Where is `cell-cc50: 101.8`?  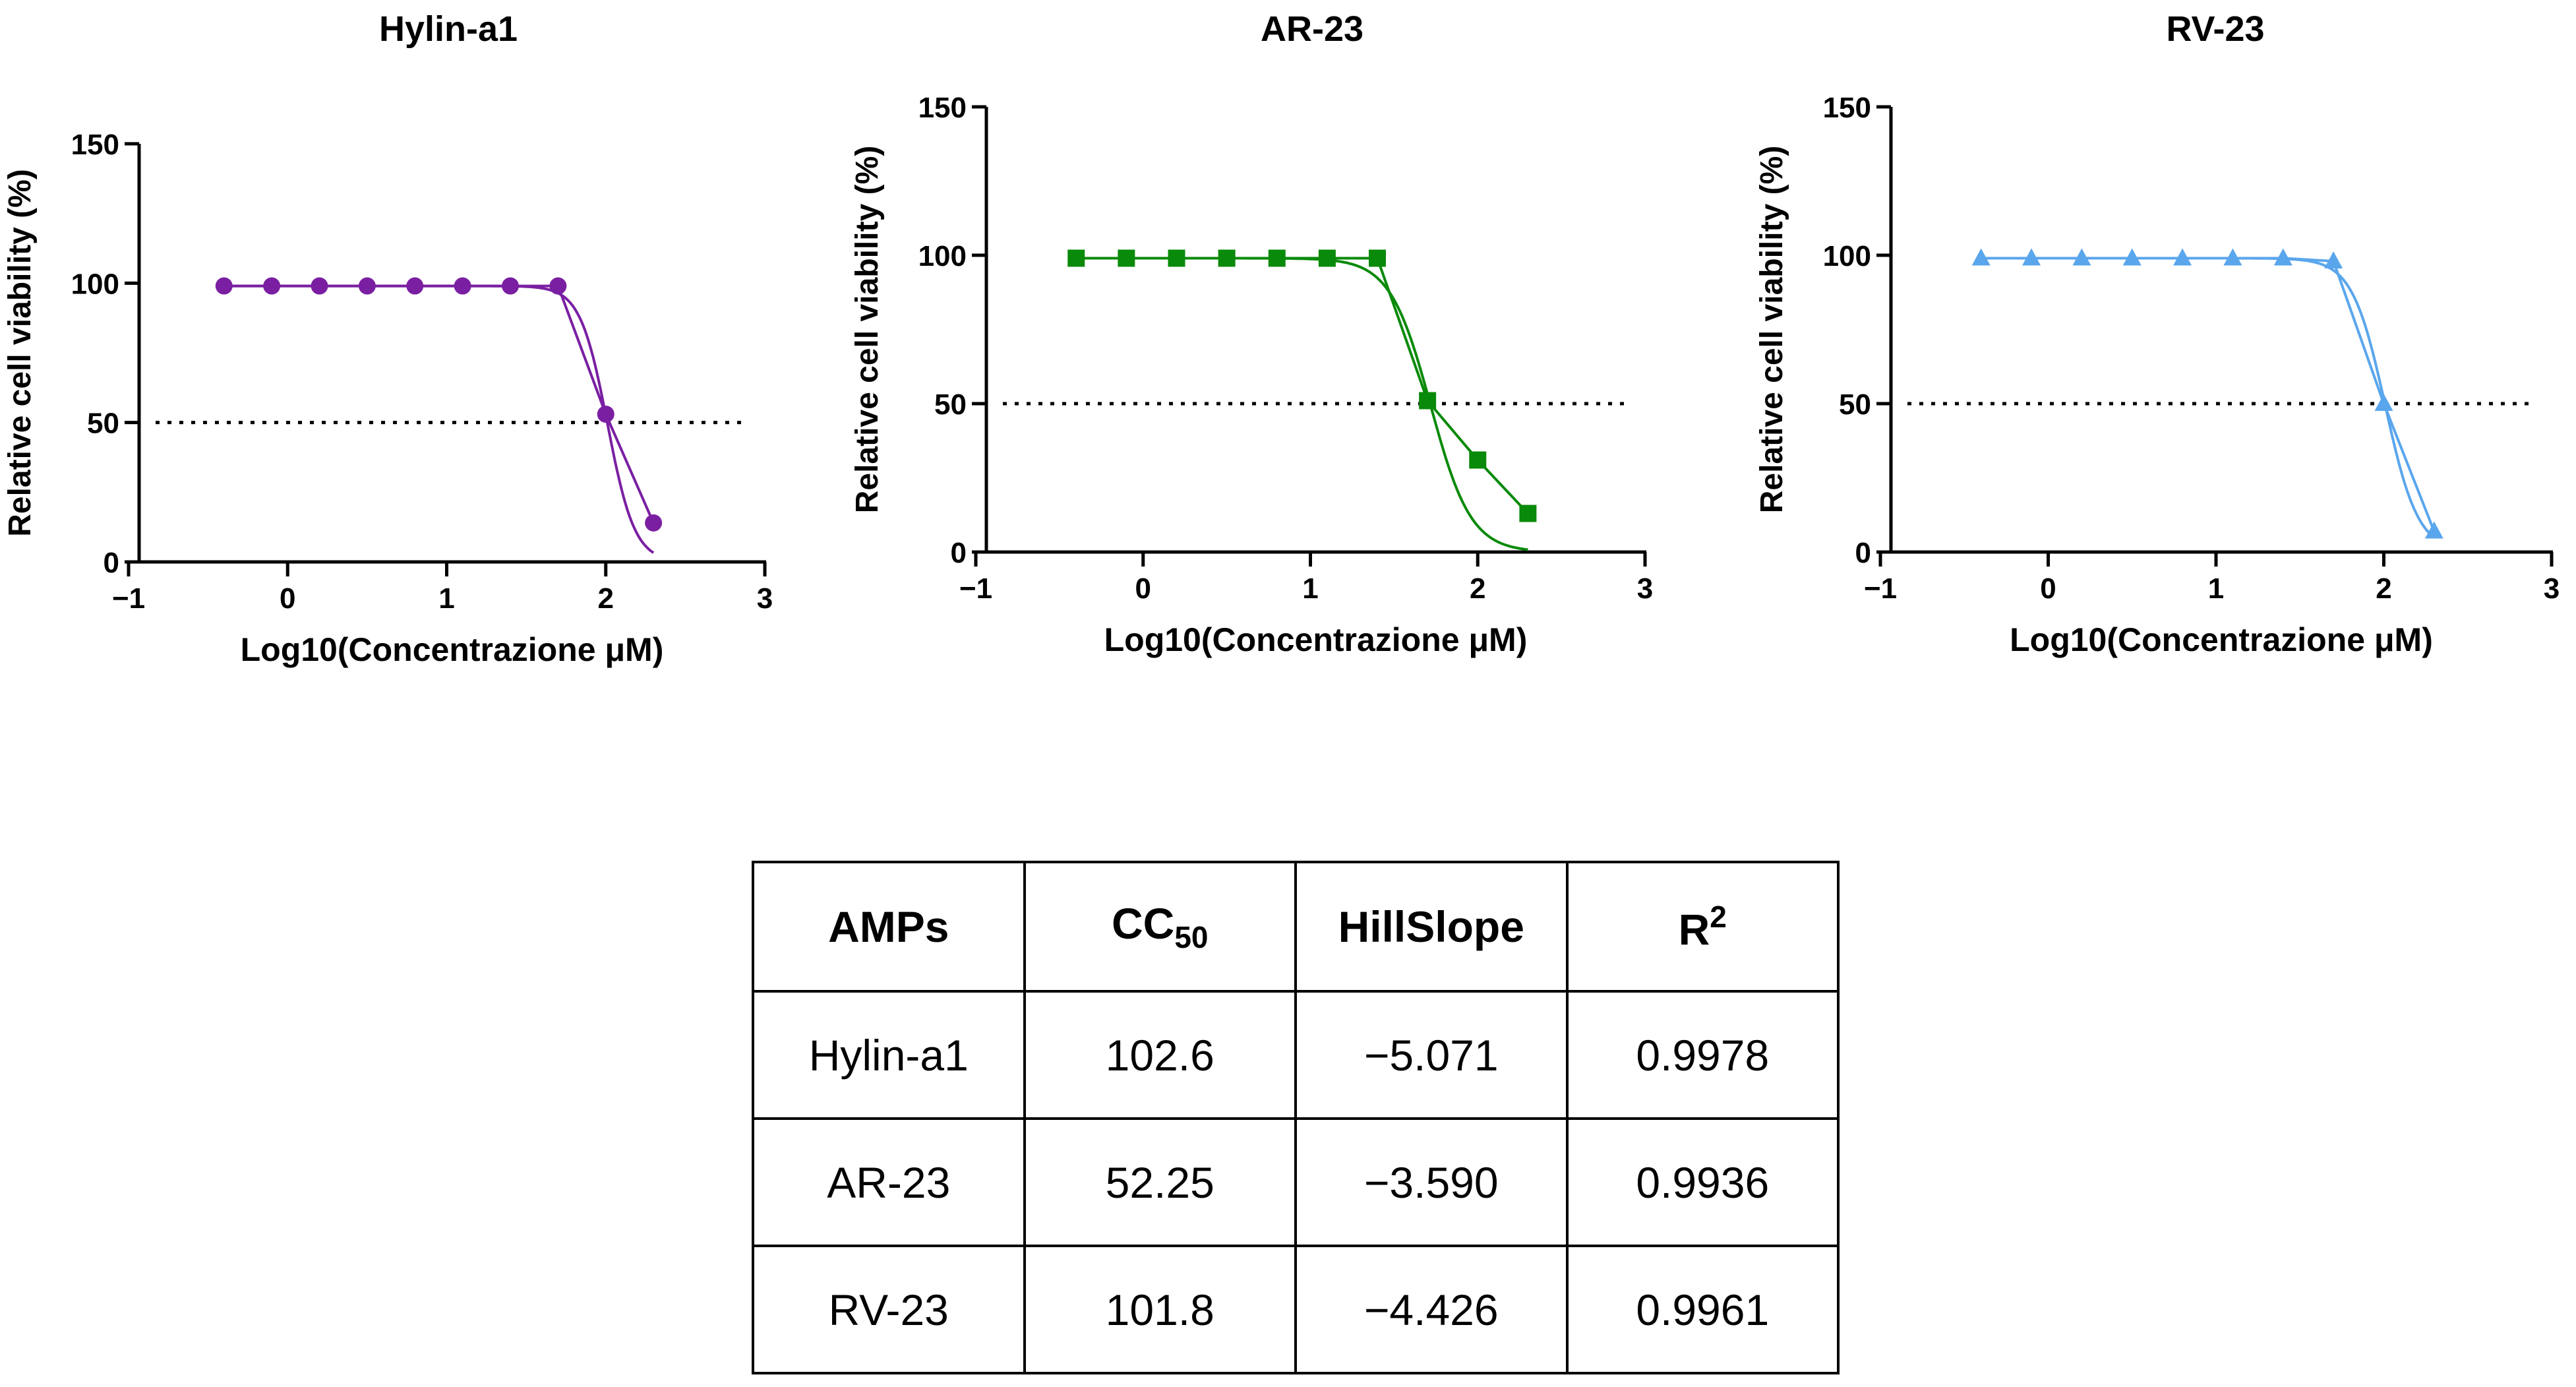 cell-cc50: 101.8 is located at coordinates (1160, 1309).